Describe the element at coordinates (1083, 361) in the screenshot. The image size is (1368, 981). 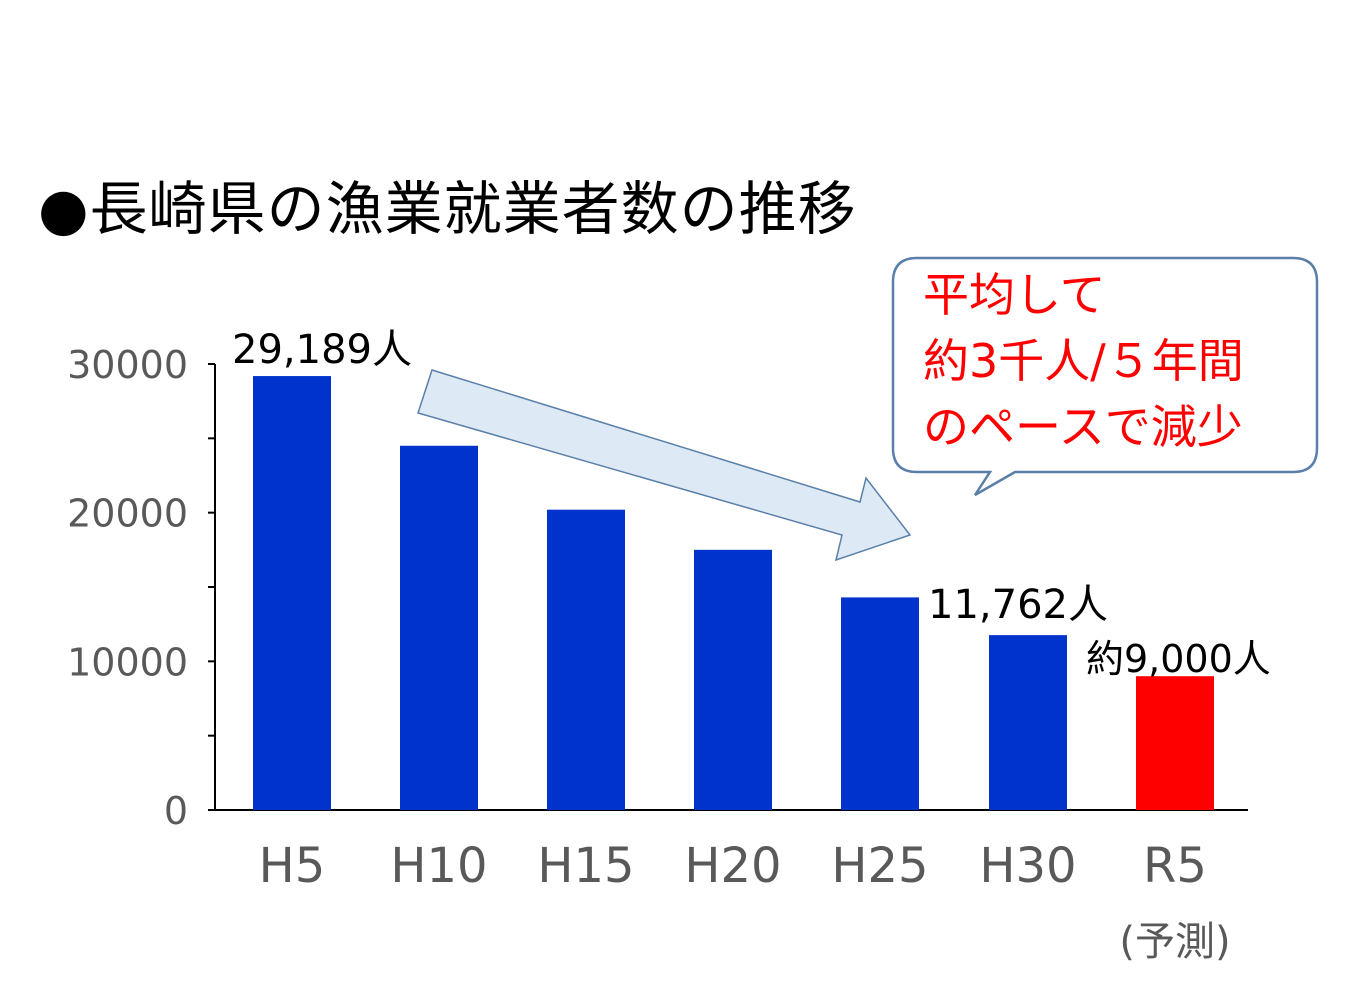
I see `callout-line-2: 約3千人/５年間` at that location.